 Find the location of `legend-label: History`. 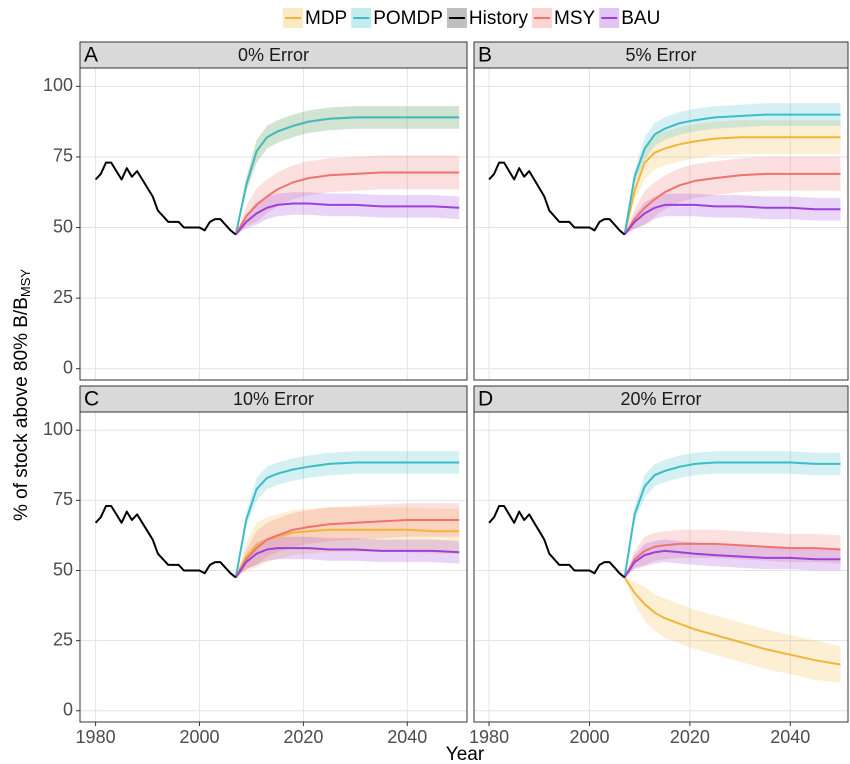

legend-label: History is located at coordinates (499, 18).